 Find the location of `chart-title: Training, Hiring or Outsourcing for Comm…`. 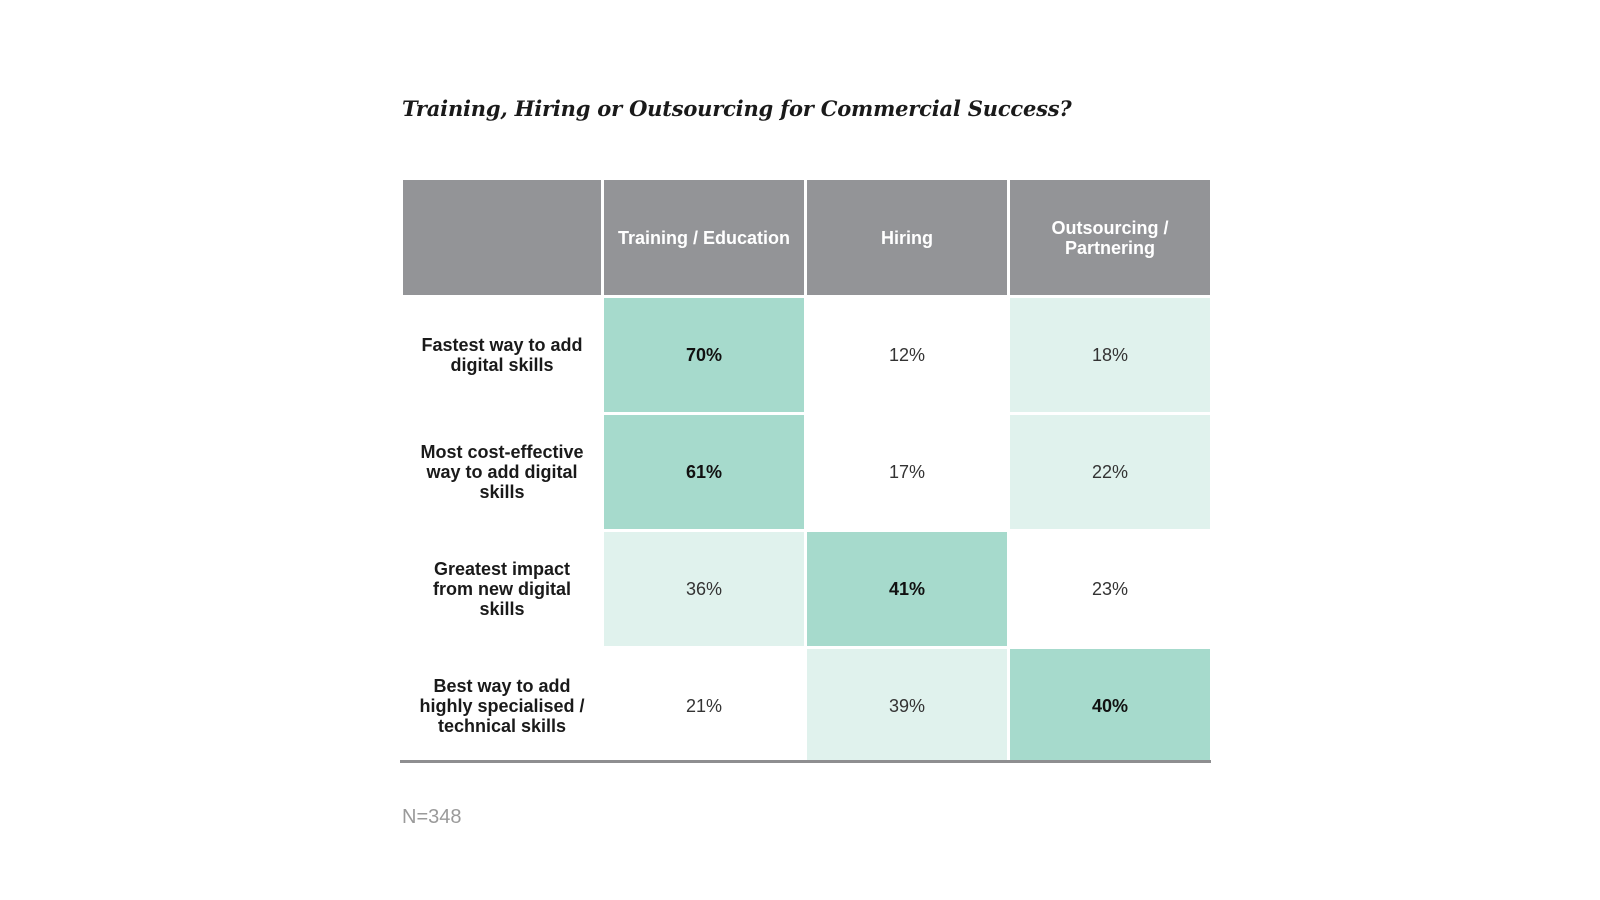

chart-title: Training, Hiring or Outsourcing for Comm… is located at coordinates (737, 108).